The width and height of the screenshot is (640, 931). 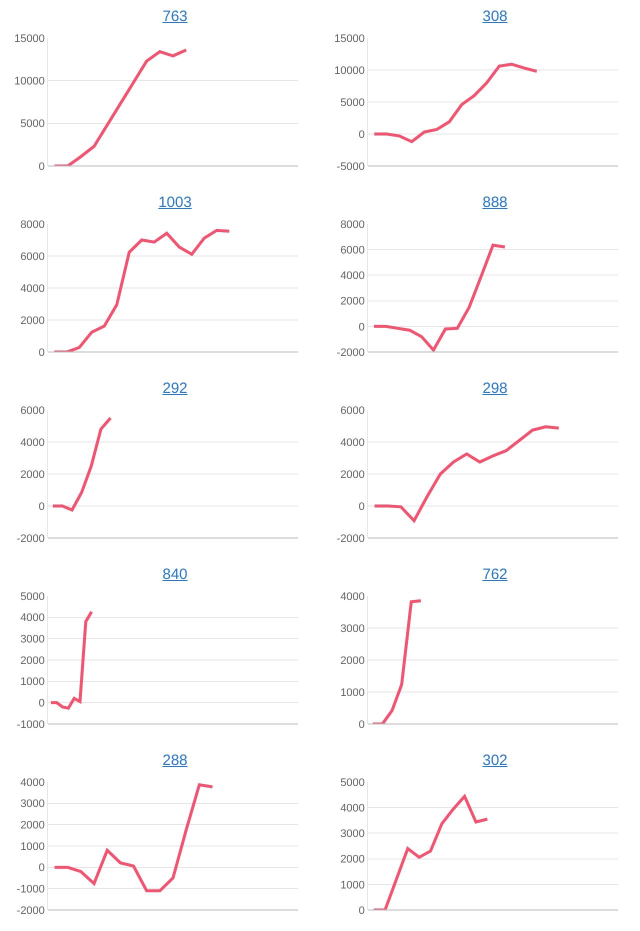 I want to click on chart-title: 298, so click(x=495, y=389).